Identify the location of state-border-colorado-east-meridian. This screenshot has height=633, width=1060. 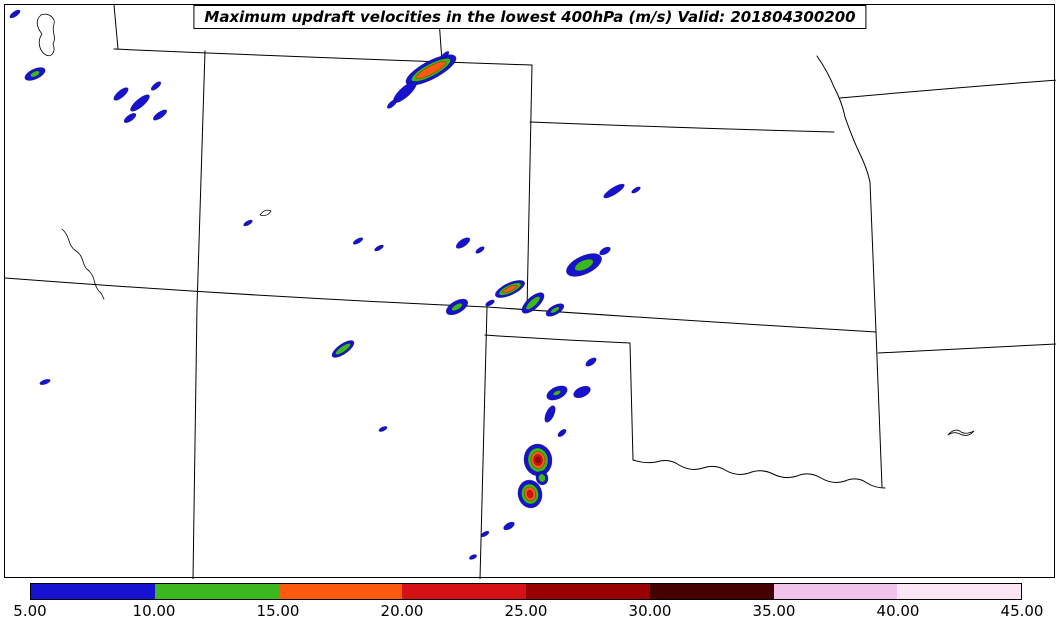
(529, 187).